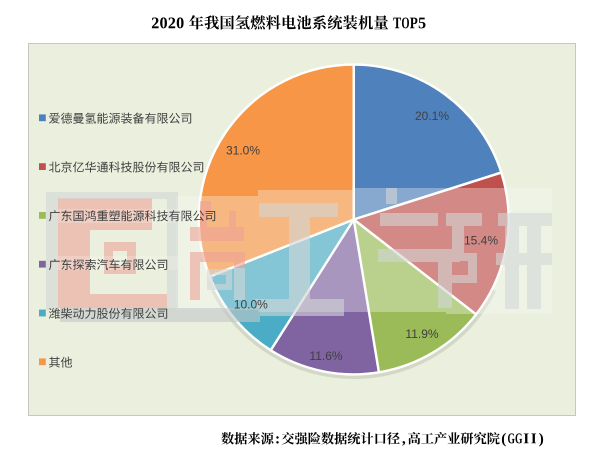  What do you see at coordinates (243, 151) in the screenshot?
I see `svg-text: 31.0%` at bounding box center [243, 151].